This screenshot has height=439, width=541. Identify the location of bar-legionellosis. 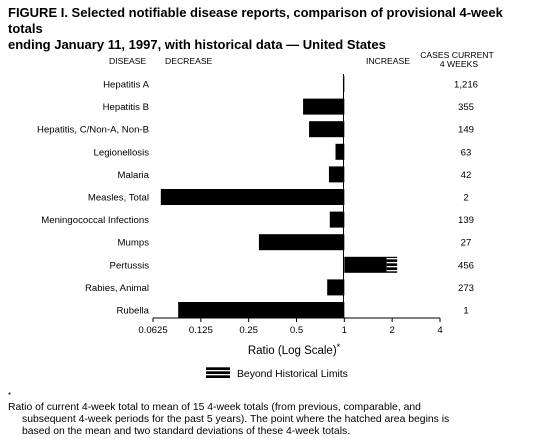
(340, 151).